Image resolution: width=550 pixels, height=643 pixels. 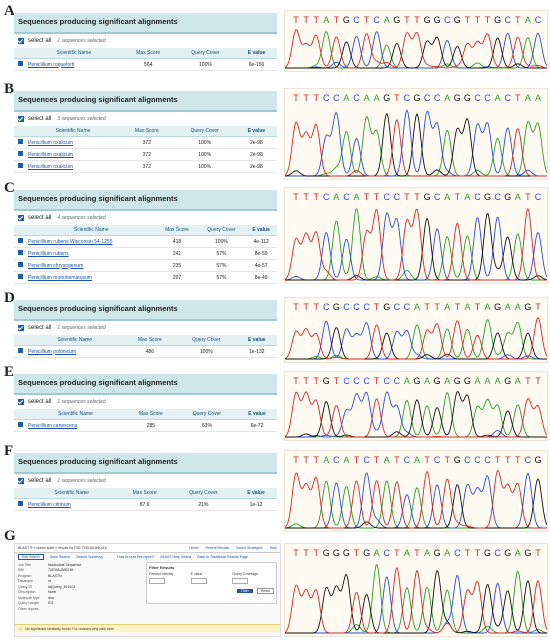 I want to click on e-value: 2e-98, so click(x=256, y=166).